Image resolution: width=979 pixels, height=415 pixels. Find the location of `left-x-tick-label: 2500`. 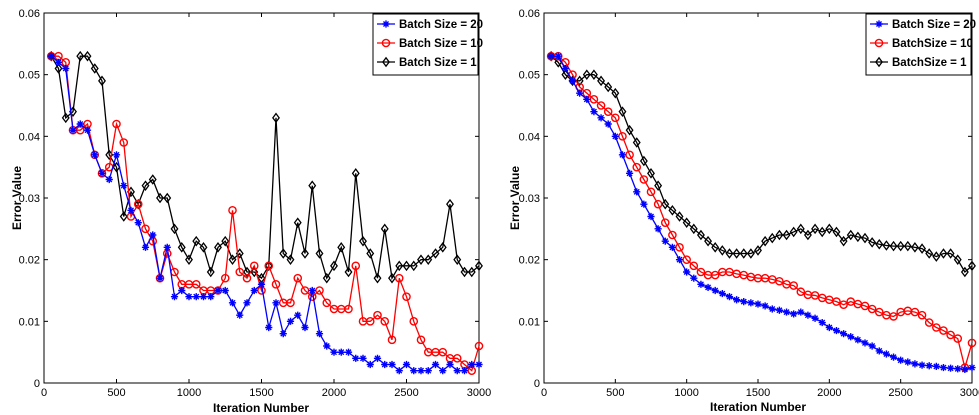

left-x-tick-label: 2500 is located at coordinates (406, 393).